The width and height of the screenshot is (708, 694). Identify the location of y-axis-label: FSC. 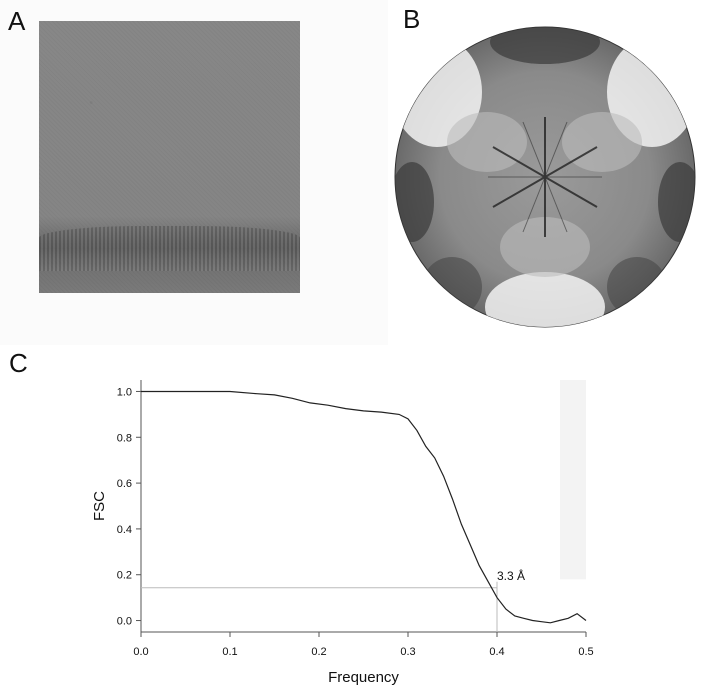
(99, 506).